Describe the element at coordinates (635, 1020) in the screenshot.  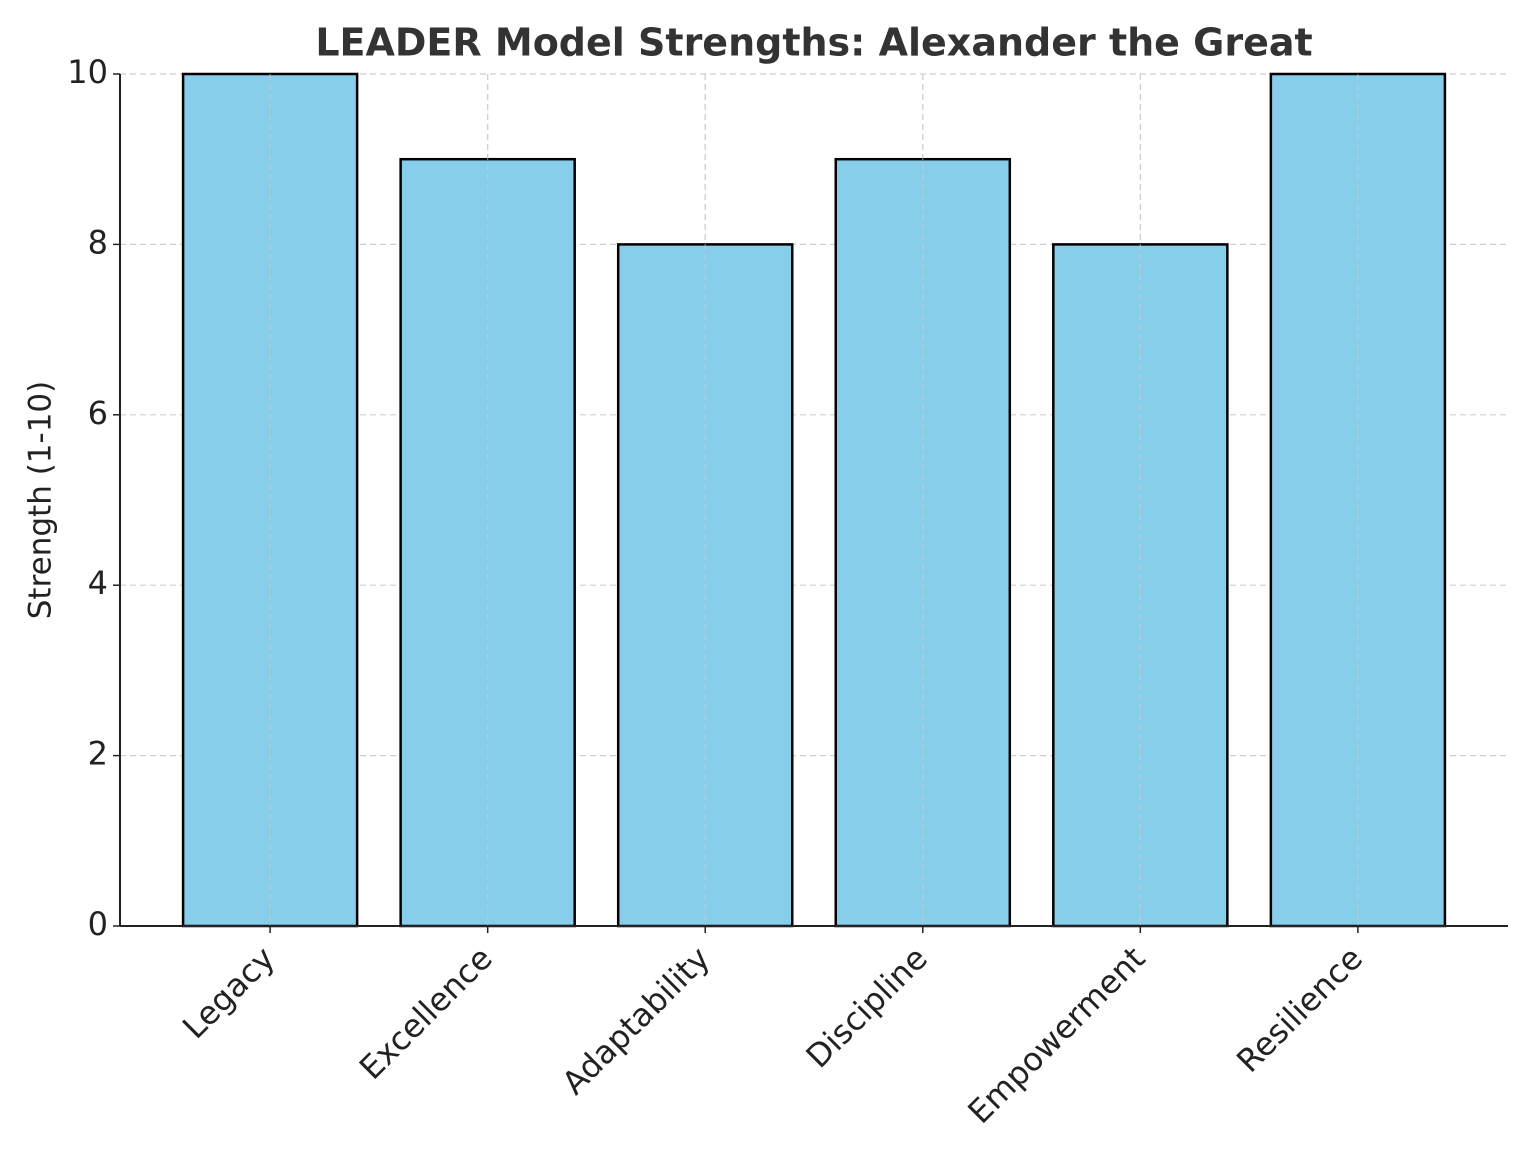
I see `x-tick-label: Adaptability` at that location.